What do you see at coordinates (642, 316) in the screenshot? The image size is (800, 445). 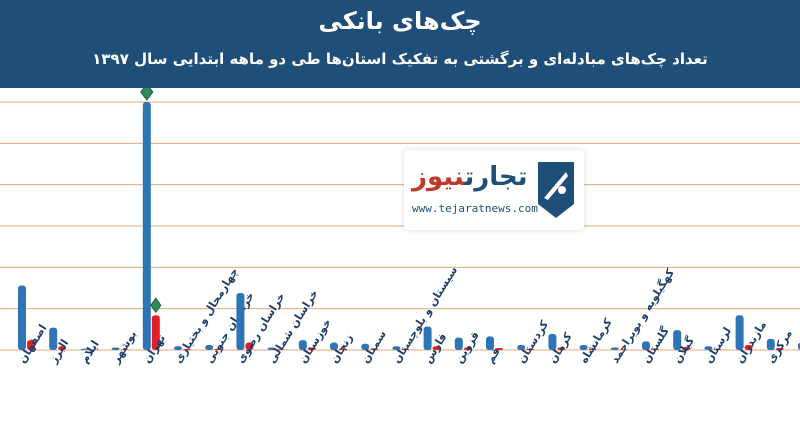 I see `x-tick-label: کهگیلویه و بویراحمد` at bounding box center [642, 316].